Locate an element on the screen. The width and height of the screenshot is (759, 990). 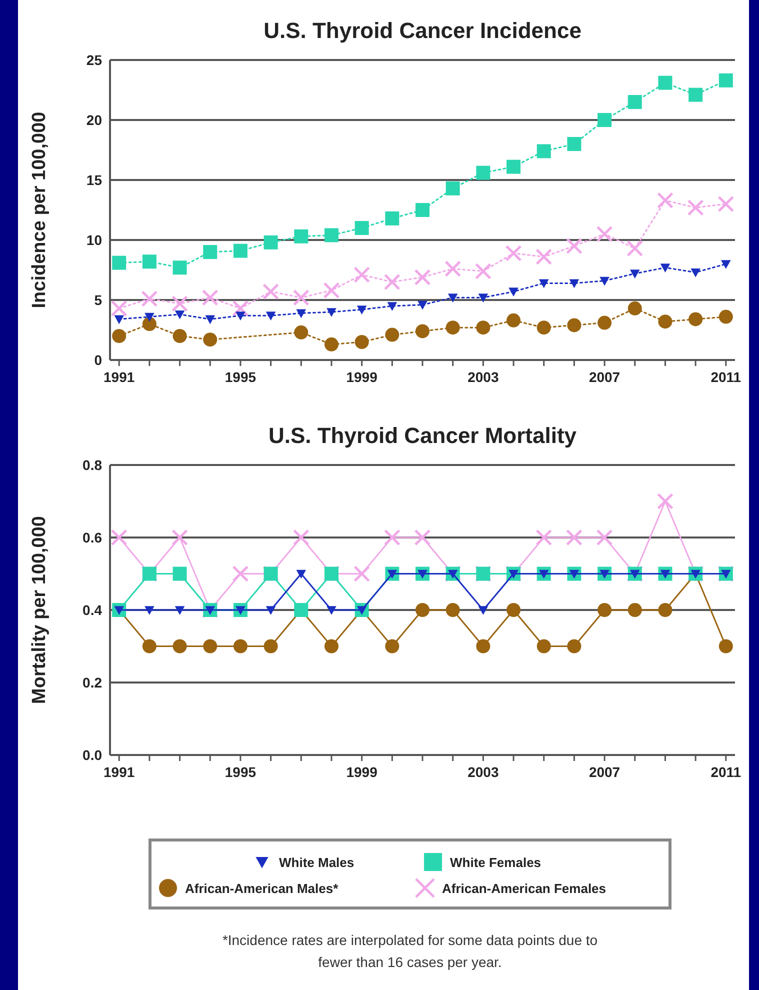
legend-label: African-American Females is located at coordinates (524, 888).